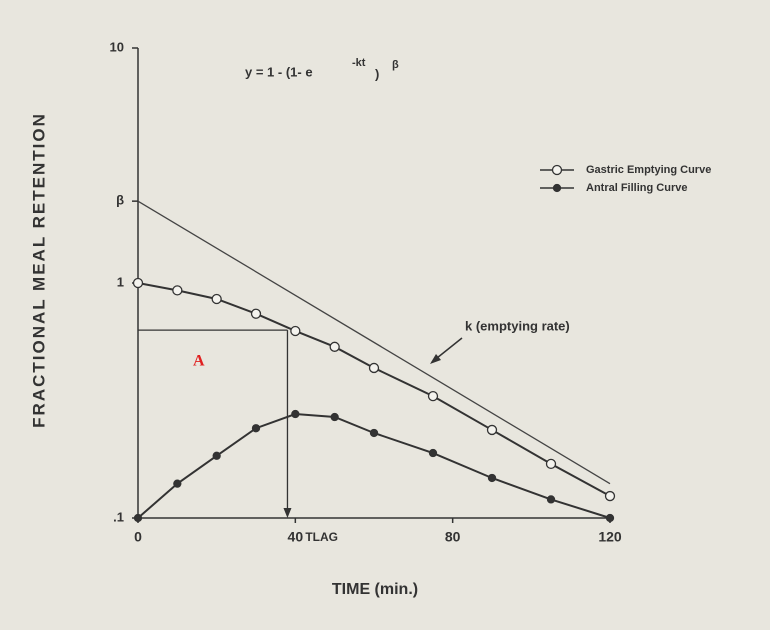 This screenshot has width=770, height=630. What do you see at coordinates (636, 188) in the screenshot?
I see `legend-label: Antral Filling Curve` at bounding box center [636, 188].